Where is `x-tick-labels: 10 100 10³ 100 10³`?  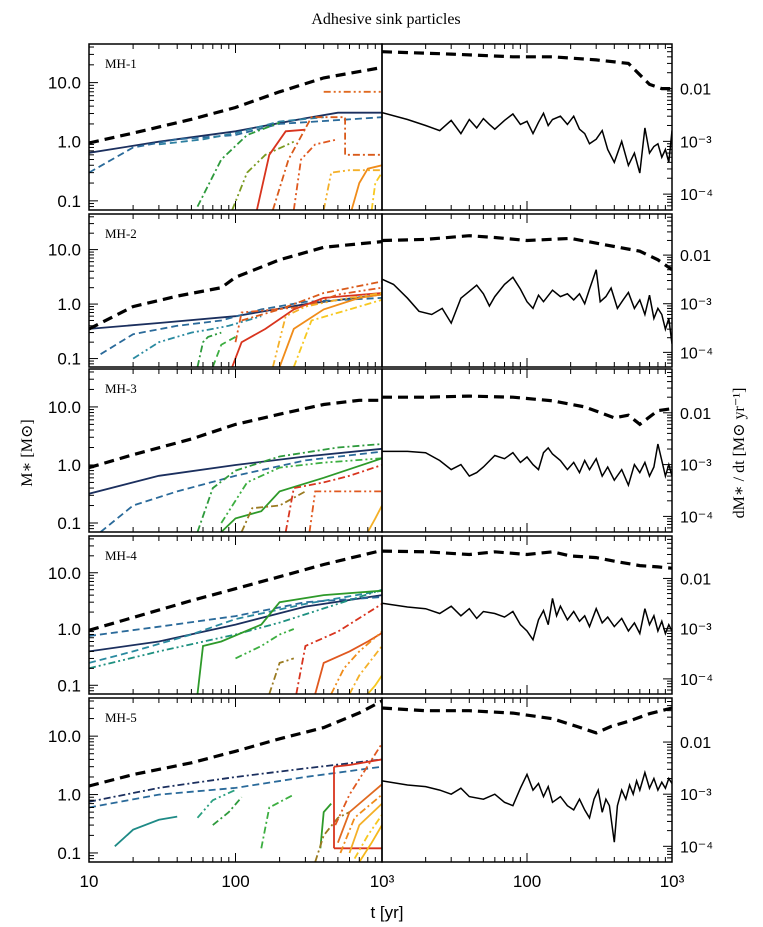
x-tick-labels: 10 100 10³ 100 10³ is located at coordinates (382, 881).